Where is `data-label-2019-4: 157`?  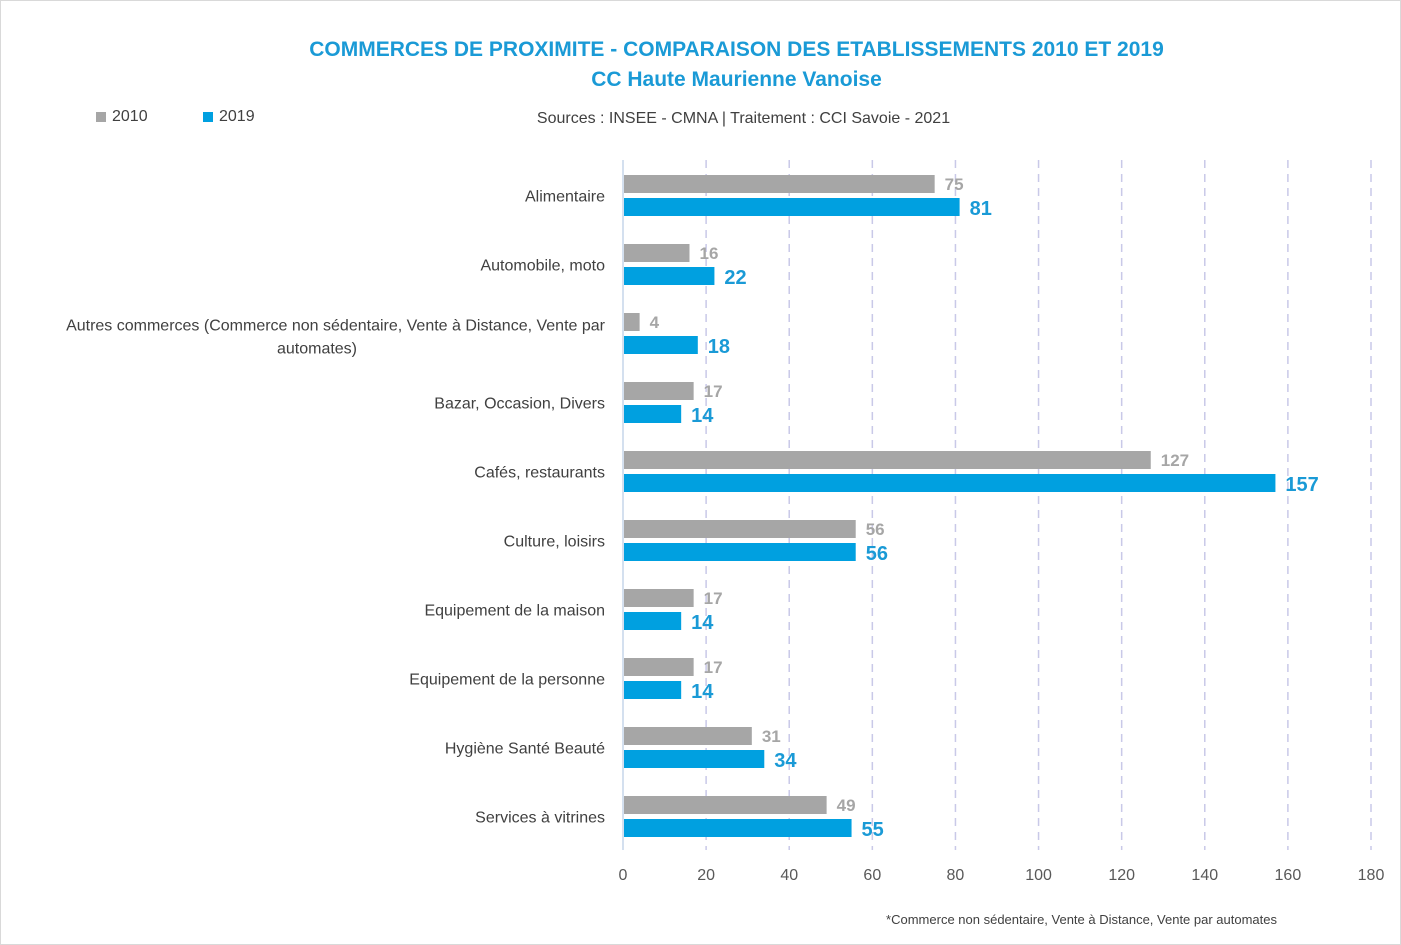
data-label-2019-4: 157 is located at coordinates (1301, 485).